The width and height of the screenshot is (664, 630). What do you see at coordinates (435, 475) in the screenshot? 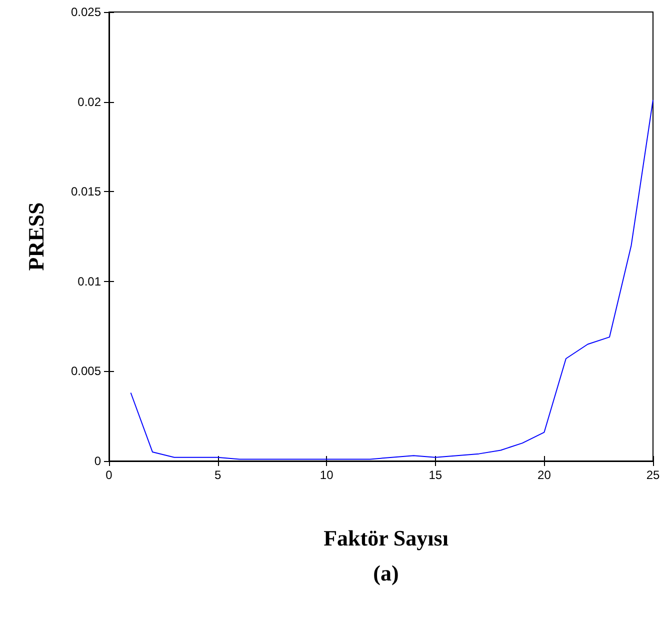
I see `x-tick-label: 15` at bounding box center [435, 475].